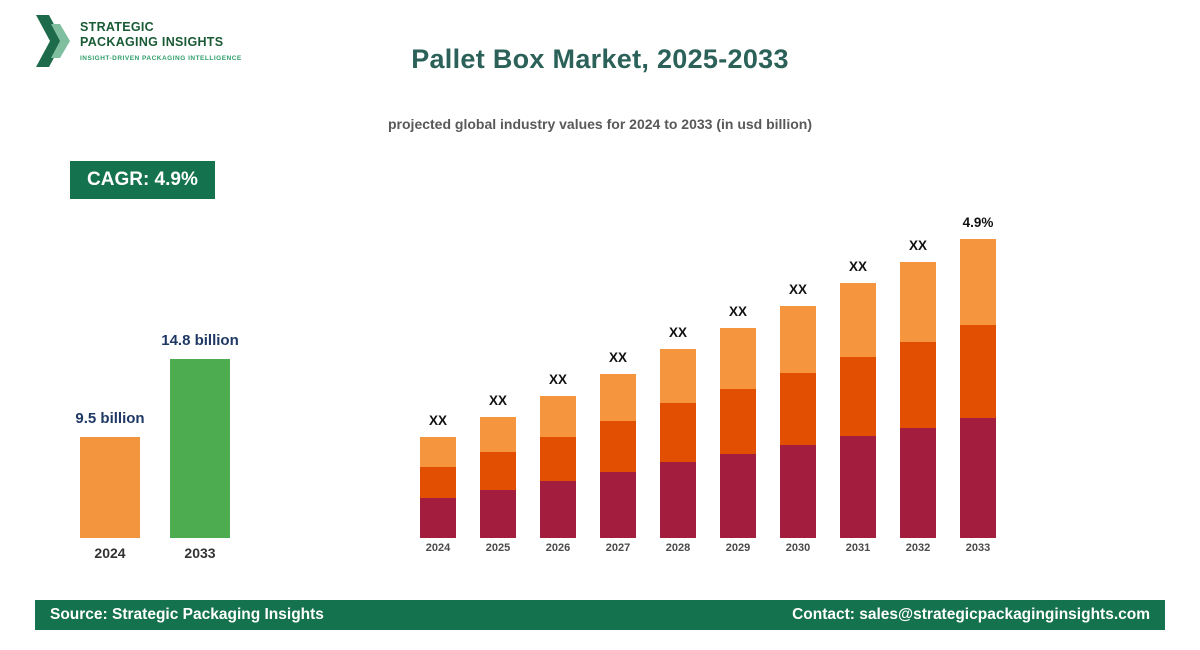 The height and width of the screenshot is (650, 1200). I want to click on stacked-axis-label: 2032, so click(918, 548).